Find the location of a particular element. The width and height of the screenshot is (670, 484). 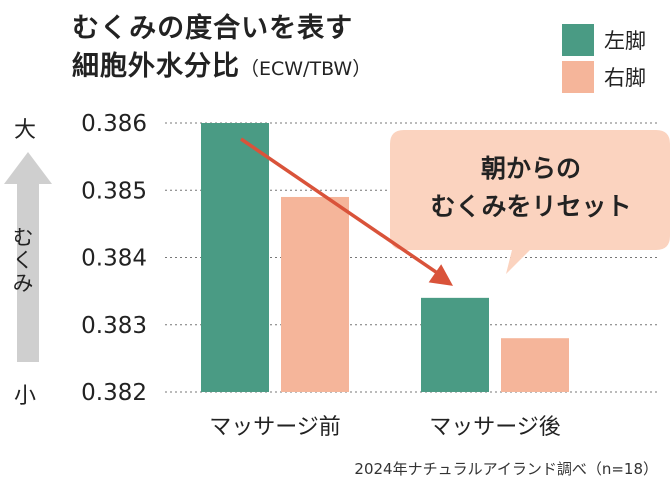

legend-item-left-leg: 左脚 is located at coordinates (604, 40).